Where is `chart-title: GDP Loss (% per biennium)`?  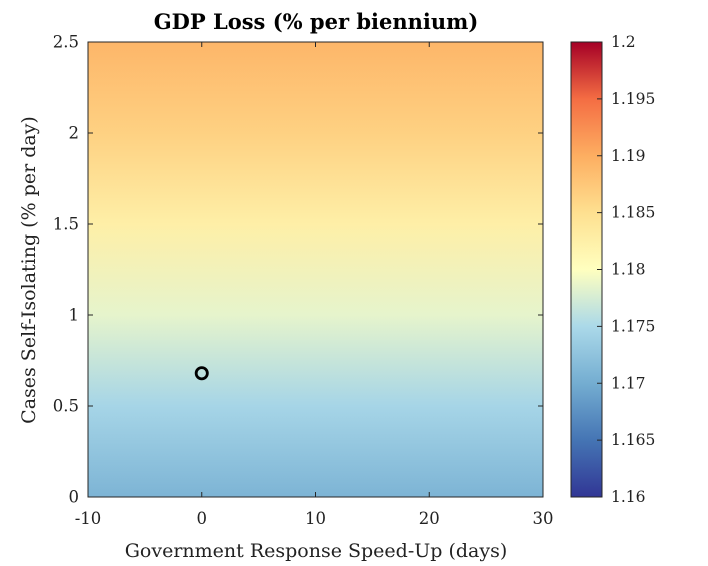
chart-title: GDP Loss (% per biennium) is located at coordinates (316, 21).